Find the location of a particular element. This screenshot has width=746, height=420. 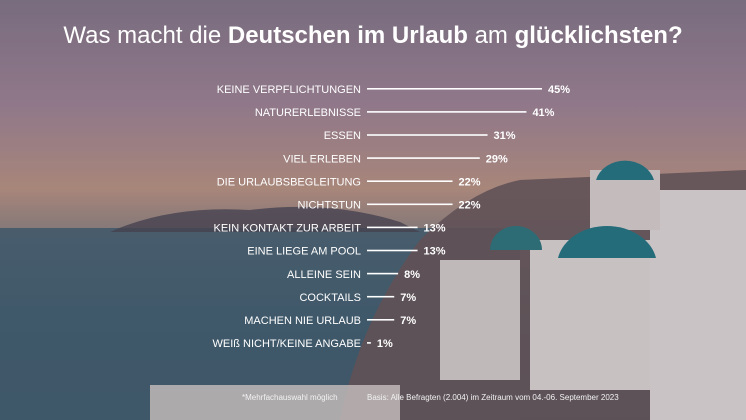

value-label: 45% is located at coordinates (559, 90).